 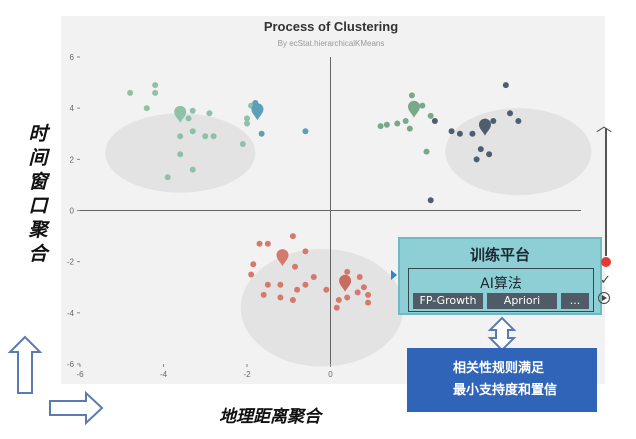 I want to click on note-line: 相关性规则满足, so click(x=499, y=368).